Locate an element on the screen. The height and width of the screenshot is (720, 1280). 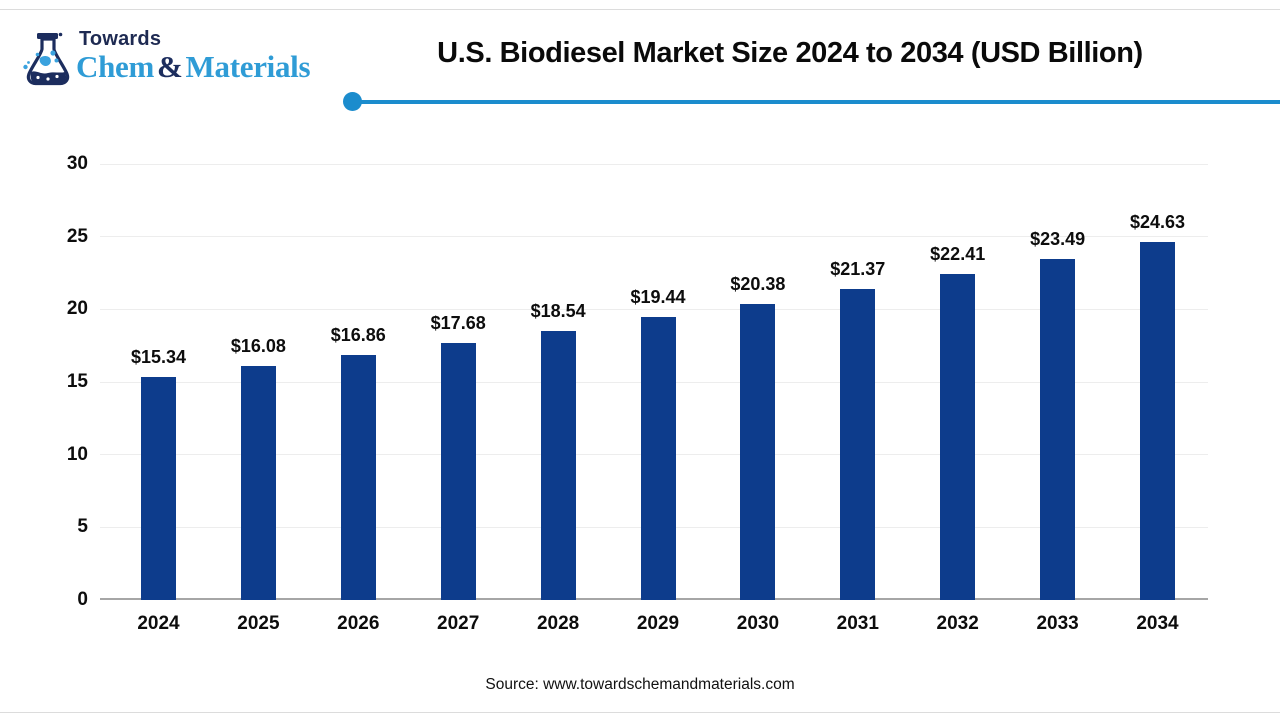
bar-2027 is located at coordinates (458, 471).